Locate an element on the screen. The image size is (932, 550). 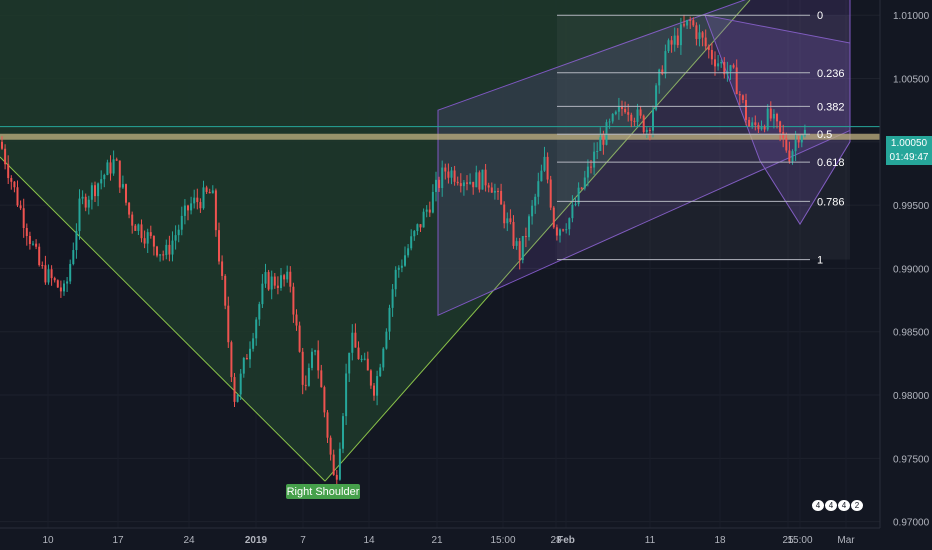
fib-level-label: 1 is located at coordinates (820, 261).